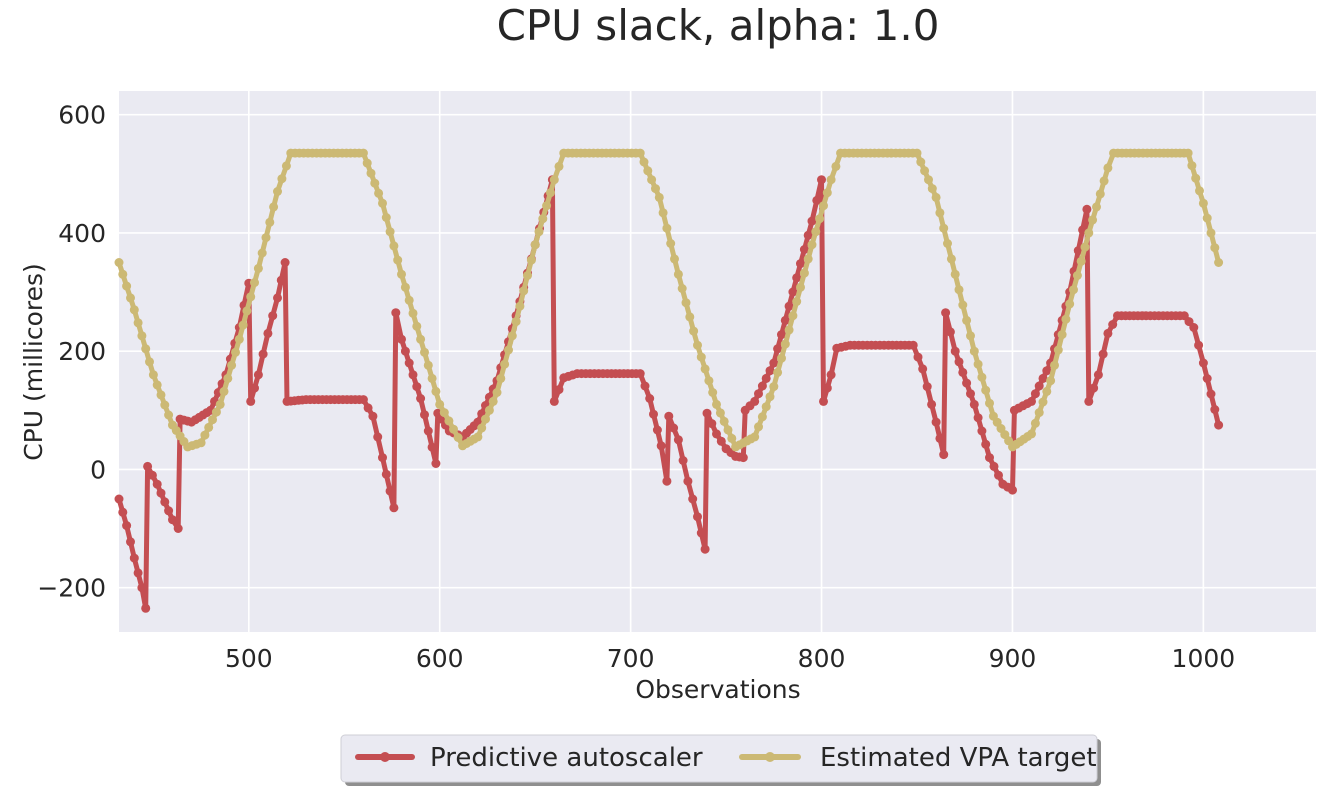 Image resolution: width=1327 pixels, height=793 pixels. Describe the element at coordinates (440, 658) in the screenshot. I see `x-tick-label: 600` at that location.